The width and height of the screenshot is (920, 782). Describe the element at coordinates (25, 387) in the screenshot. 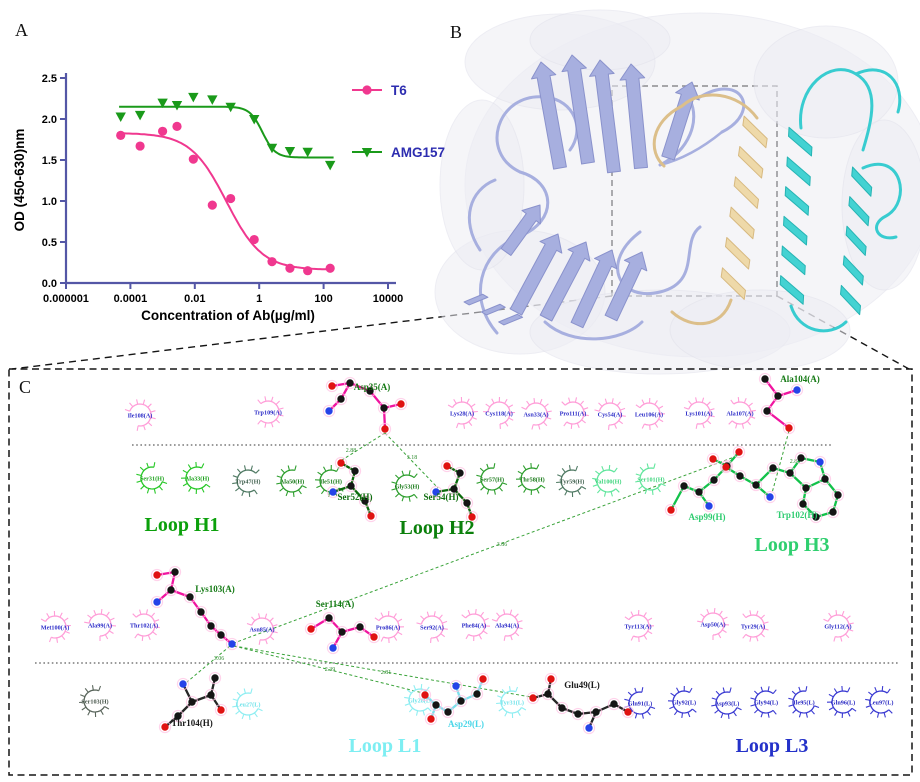

I see `panel-c-label: C` at that location.